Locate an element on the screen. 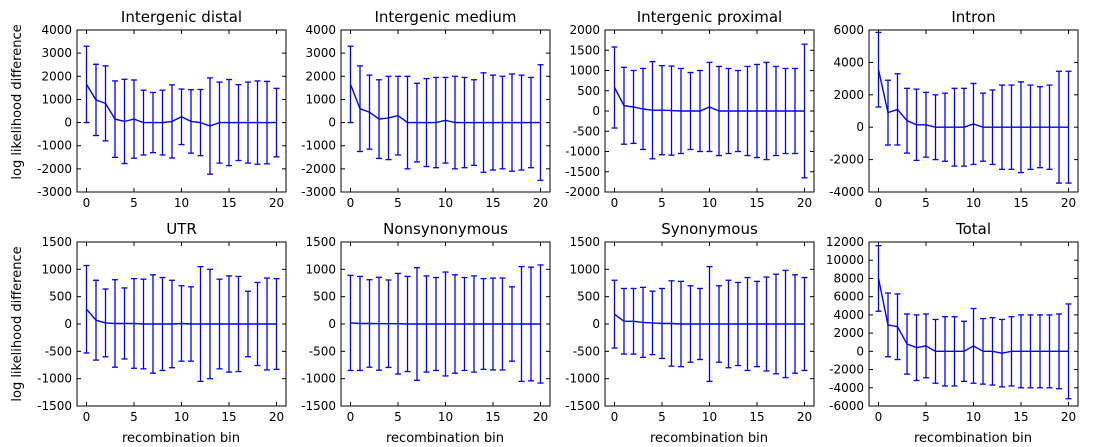  panel-title: Intergenic medium is located at coordinates (445, 17).